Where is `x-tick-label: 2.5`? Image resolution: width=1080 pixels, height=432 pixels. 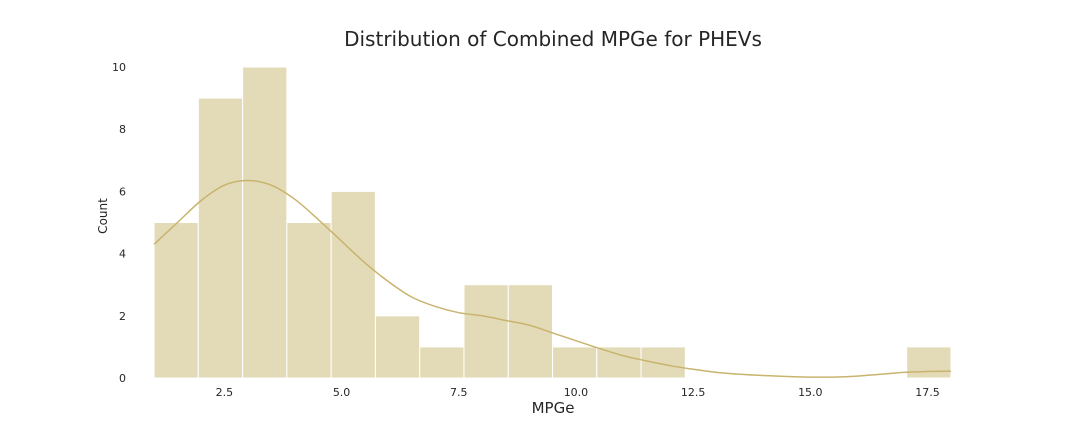
x-tick-label: 2.5 is located at coordinates (225, 392).